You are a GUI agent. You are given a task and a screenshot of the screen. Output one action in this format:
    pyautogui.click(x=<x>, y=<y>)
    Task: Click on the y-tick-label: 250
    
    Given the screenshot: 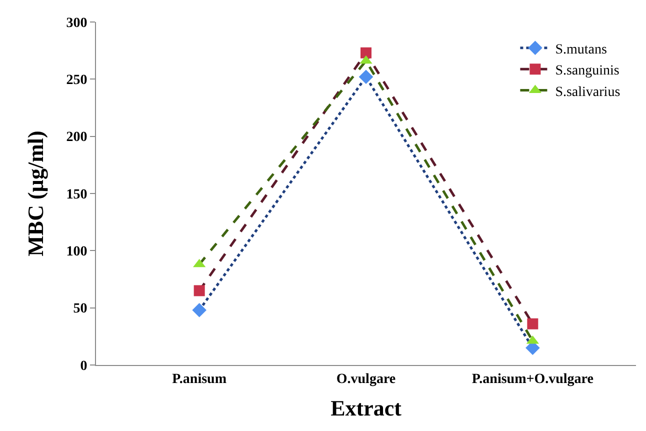 What is the action you would take?
    pyautogui.click(x=77, y=80)
    